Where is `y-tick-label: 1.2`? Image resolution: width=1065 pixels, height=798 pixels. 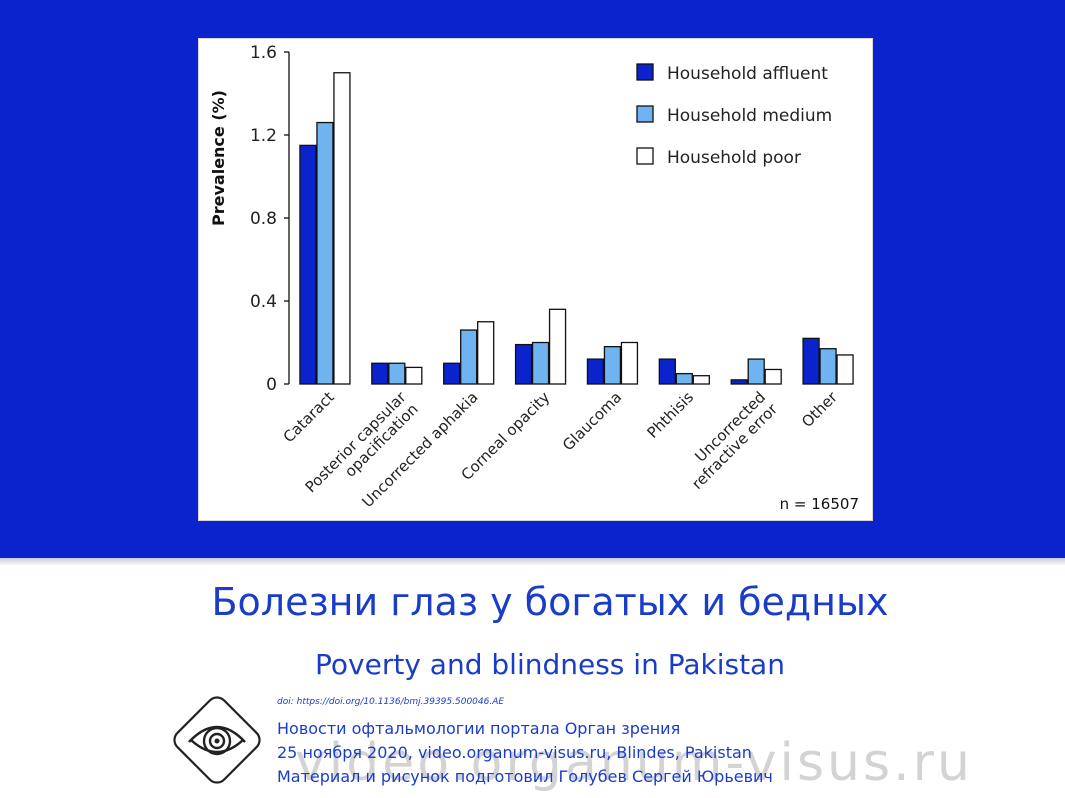
y-tick-label: 1.2 is located at coordinates (263, 136).